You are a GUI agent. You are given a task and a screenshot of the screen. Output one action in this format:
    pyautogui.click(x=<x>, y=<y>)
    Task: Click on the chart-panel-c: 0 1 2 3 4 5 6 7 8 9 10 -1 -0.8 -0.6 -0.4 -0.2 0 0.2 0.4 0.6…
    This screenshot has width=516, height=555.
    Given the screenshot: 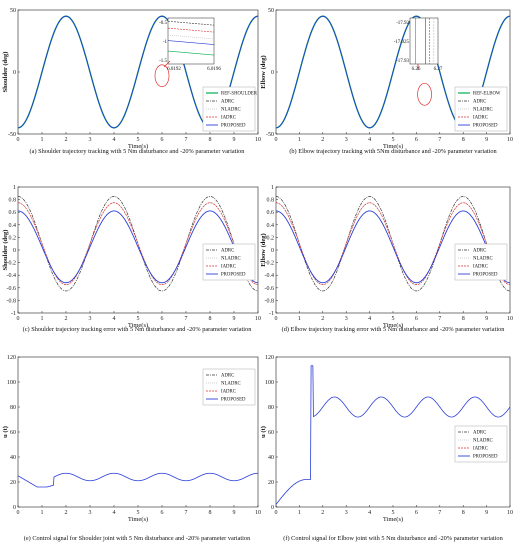 What is the action you would take?
    pyautogui.click(x=131, y=259)
    